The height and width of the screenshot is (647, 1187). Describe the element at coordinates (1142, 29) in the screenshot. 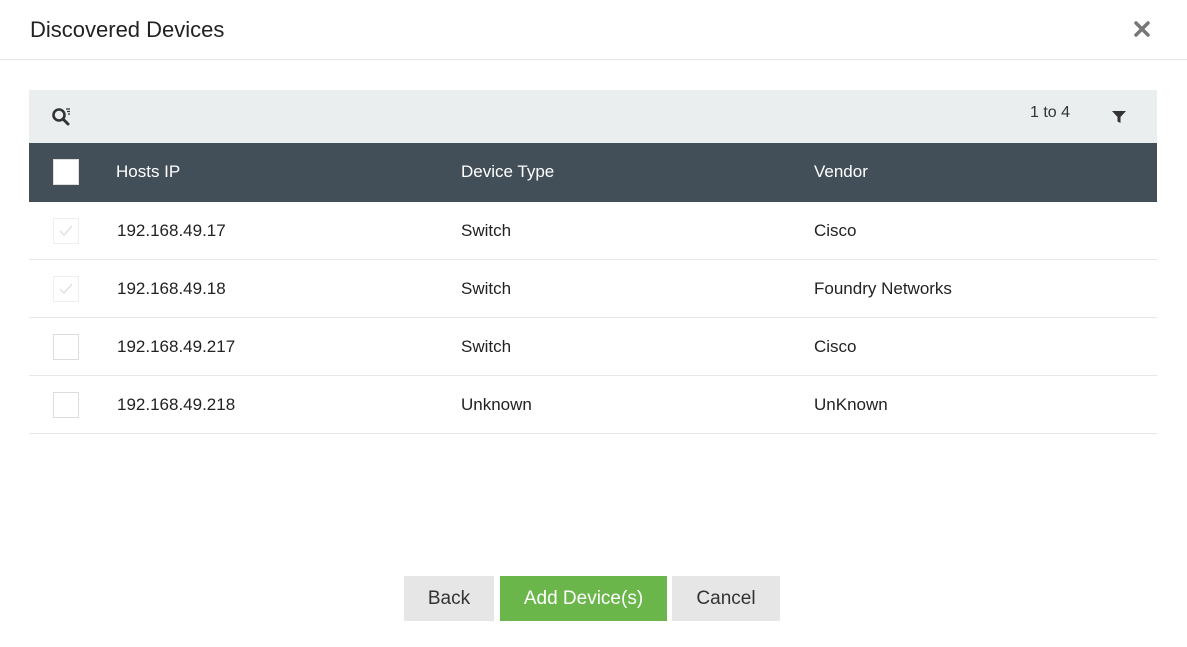

I see `close-icon` at that location.